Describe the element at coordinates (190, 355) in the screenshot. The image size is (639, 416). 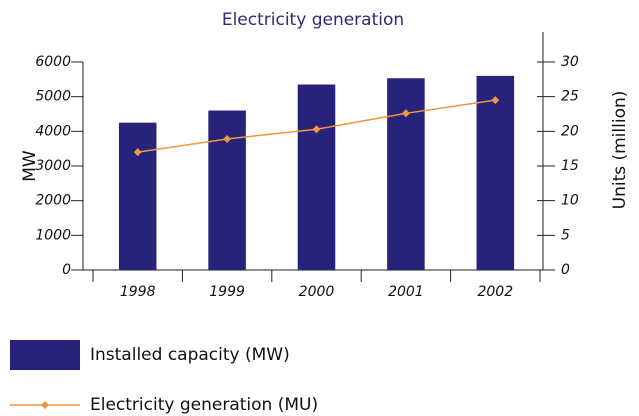
I see `legend-label: Installed capacity (MW)` at that location.